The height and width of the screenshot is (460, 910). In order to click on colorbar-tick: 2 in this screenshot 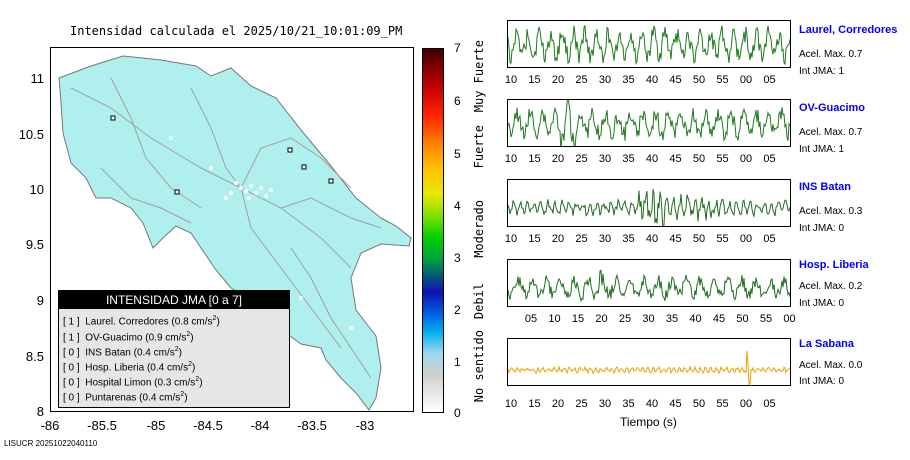, I will do `click(457, 310)`.